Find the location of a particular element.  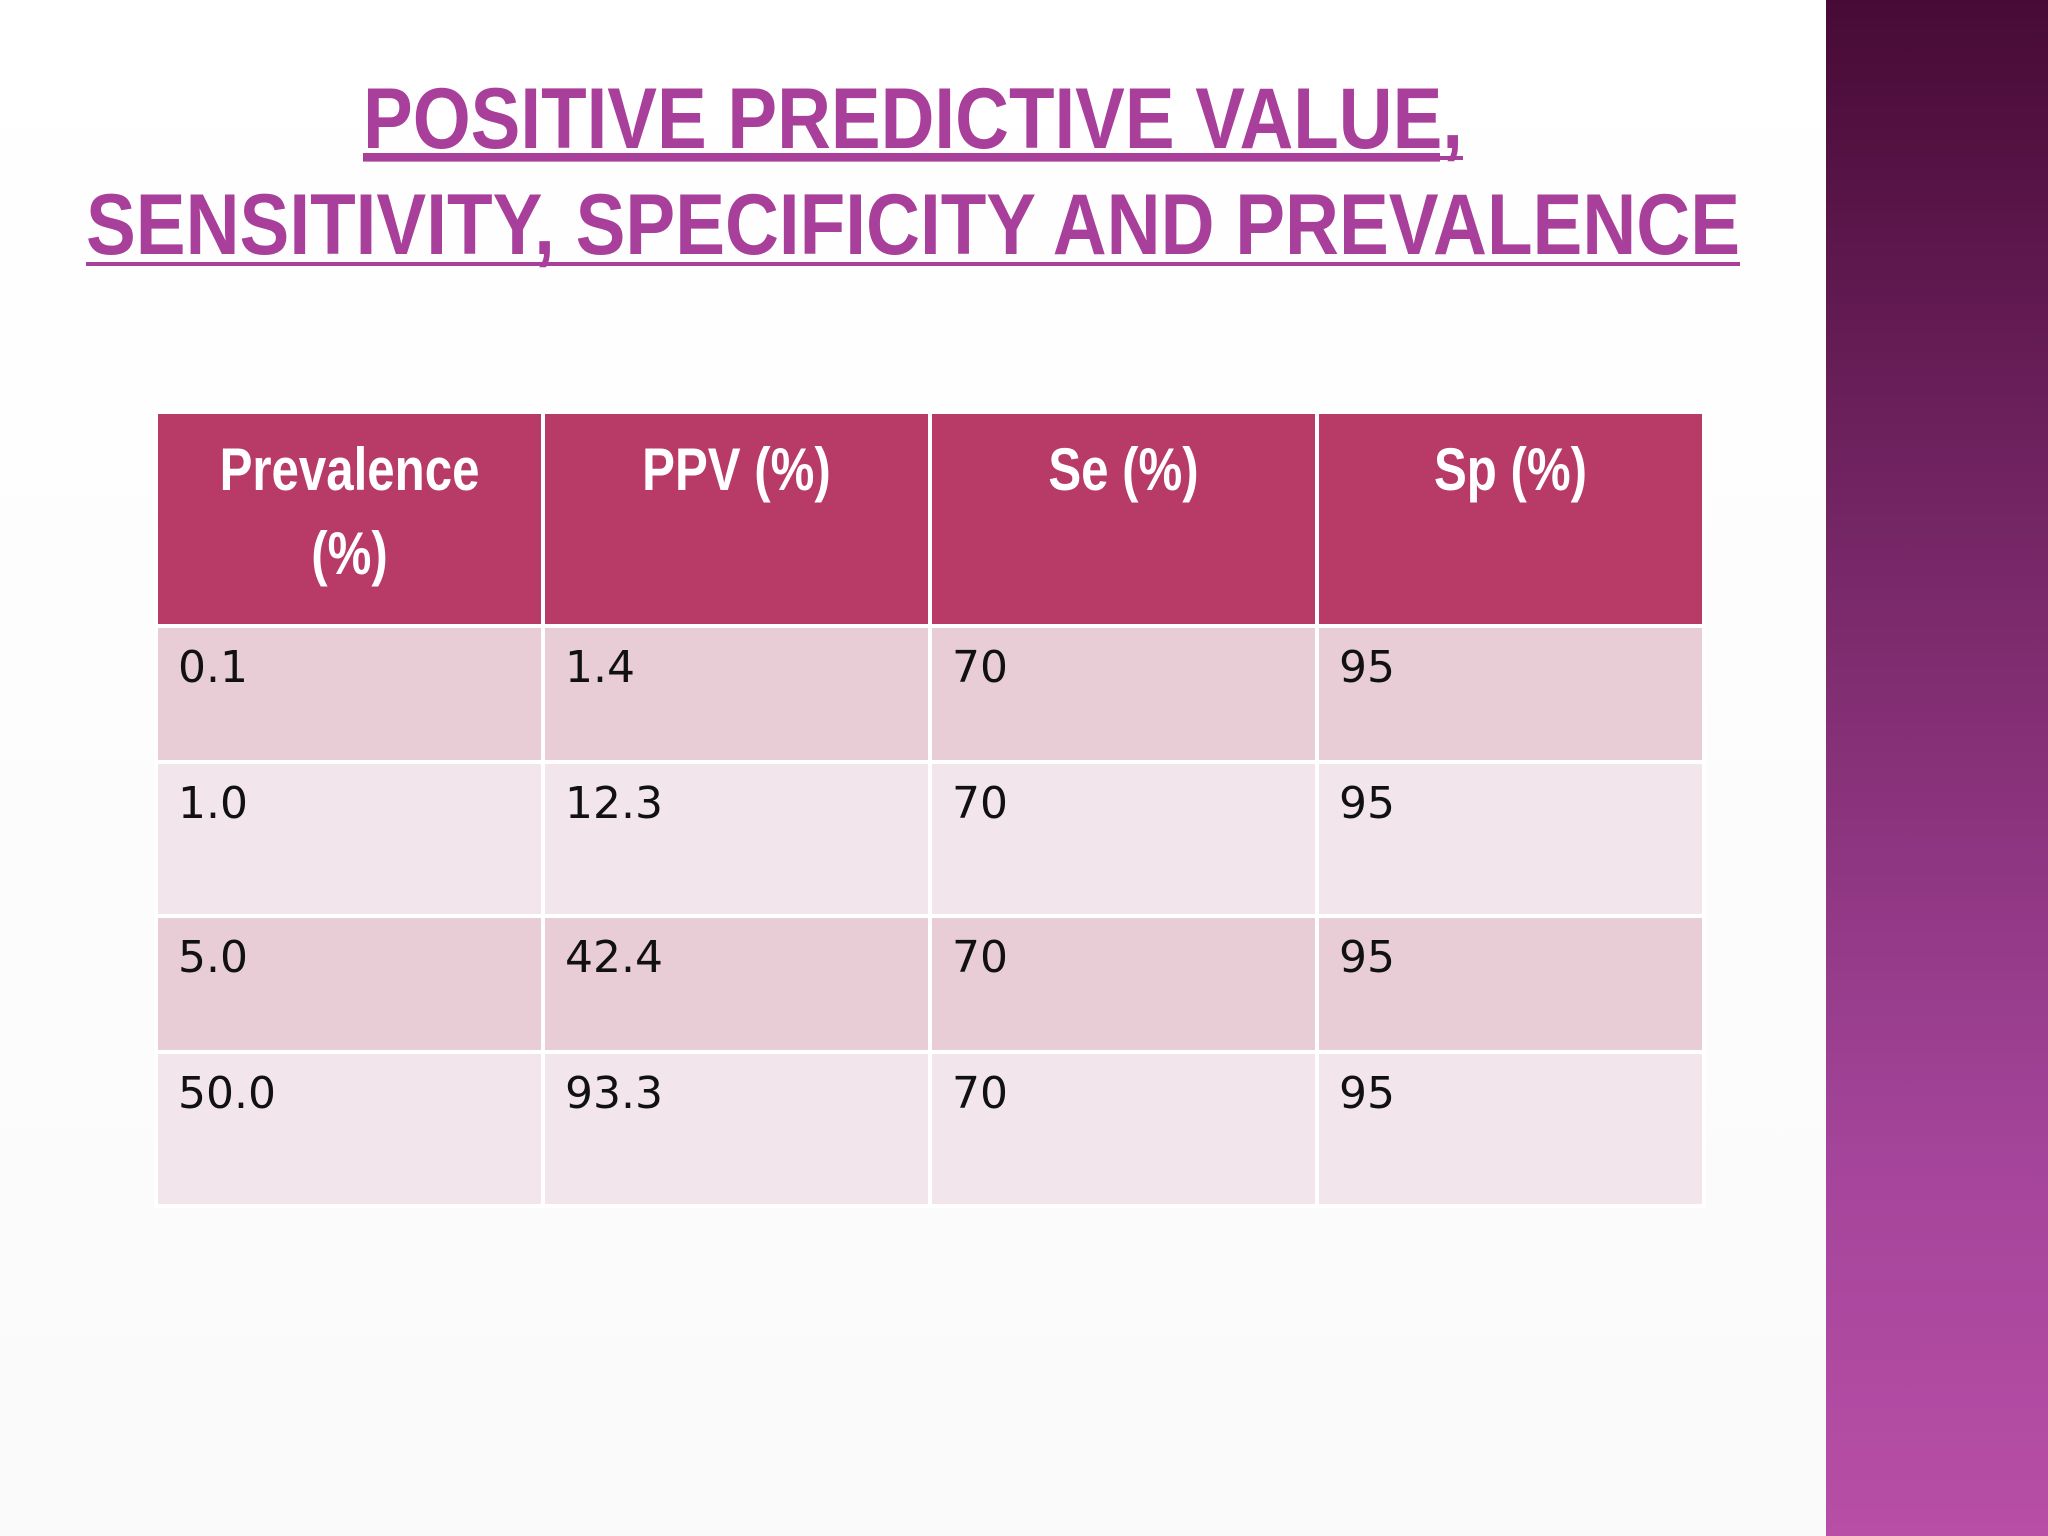

title-line: SENSITIVITY, SPECIFICITY AND PREVALENCE is located at coordinates (913, 225).